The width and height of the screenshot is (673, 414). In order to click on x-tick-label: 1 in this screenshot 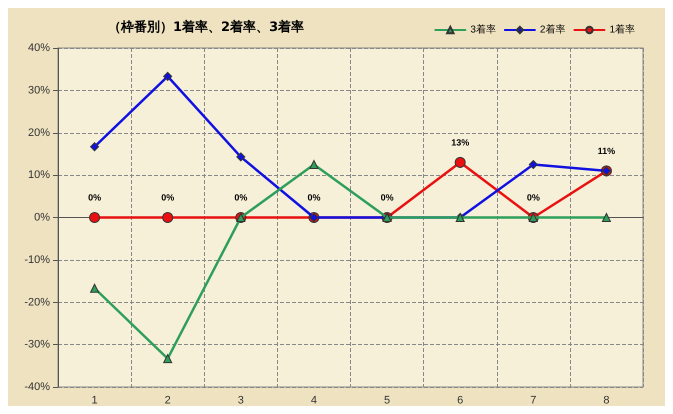, I will do `click(95, 400)`.